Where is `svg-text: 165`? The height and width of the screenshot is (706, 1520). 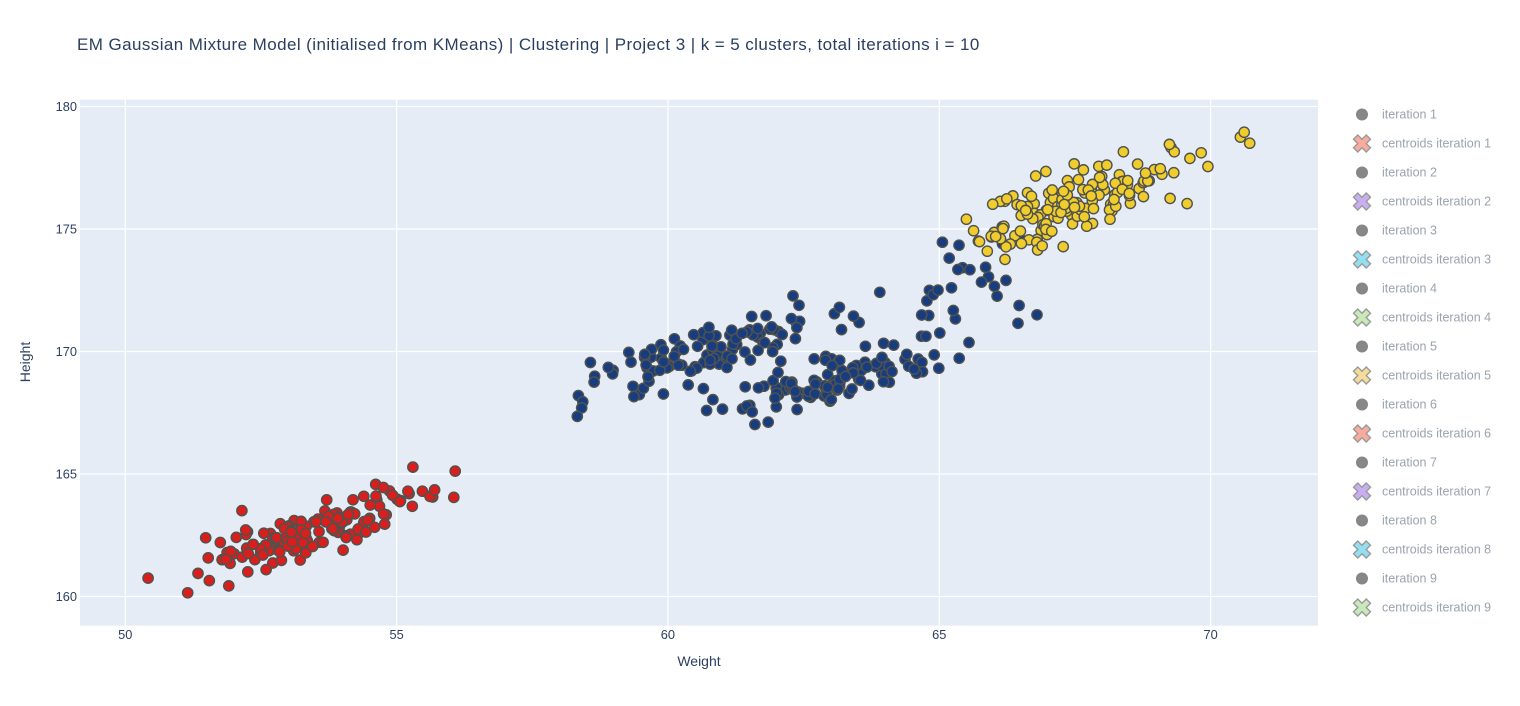 svg-text: 165 is located at coordinates (66, 474).